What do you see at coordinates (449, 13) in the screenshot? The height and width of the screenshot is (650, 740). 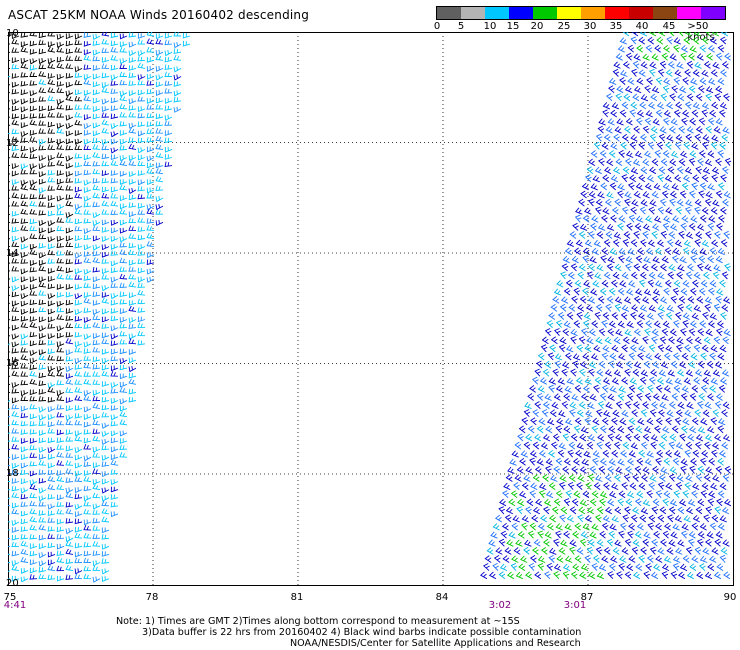 I see `scale-swatch` at bounding box center [449, 13].